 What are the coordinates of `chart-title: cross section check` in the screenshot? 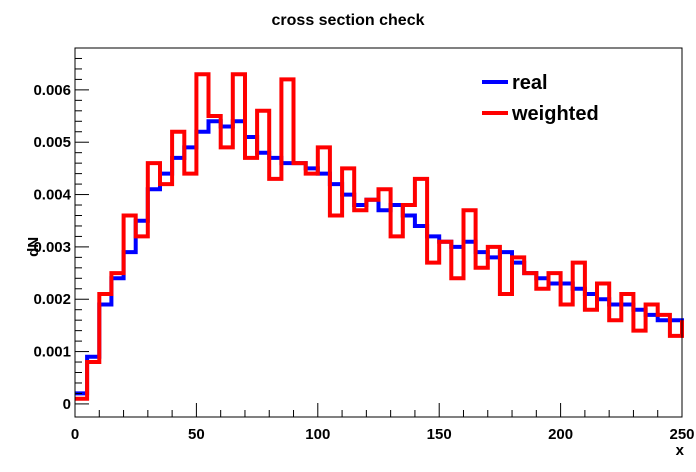 It's located at (348, 20).